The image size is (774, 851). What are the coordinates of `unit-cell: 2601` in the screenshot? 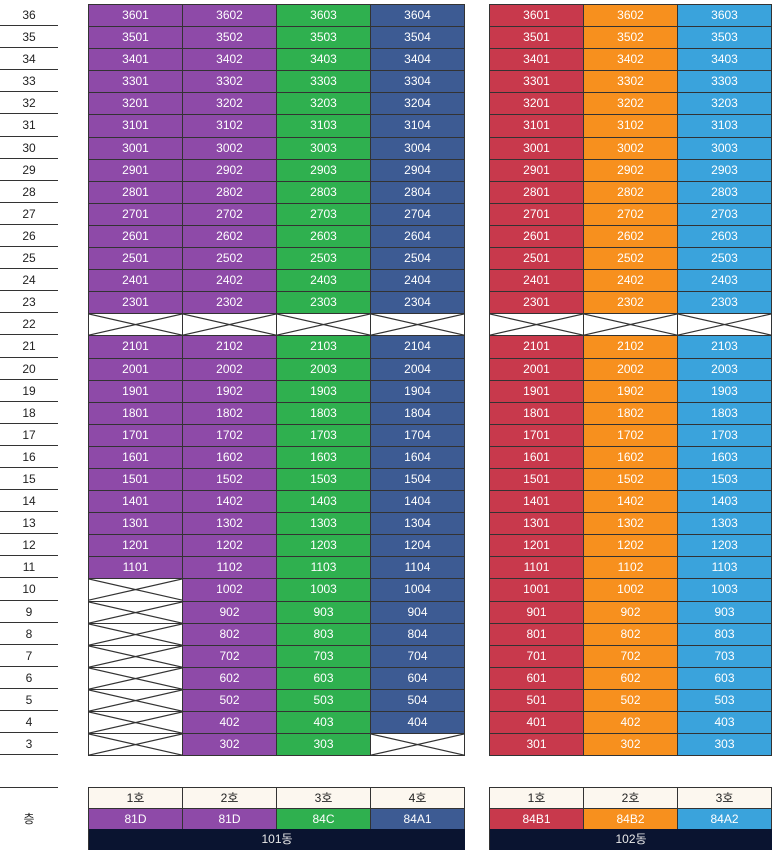 It's located at (537, 237).